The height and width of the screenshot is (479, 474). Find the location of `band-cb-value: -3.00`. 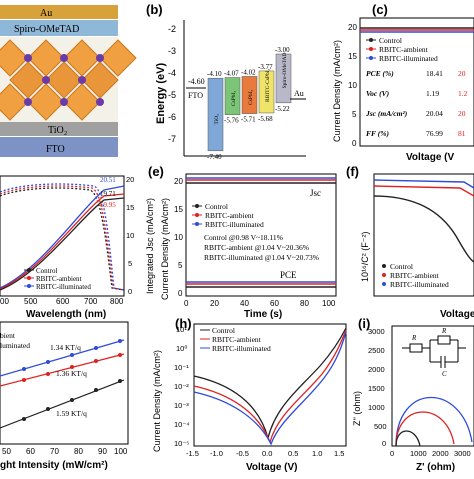

band-cb-value: -3.00 is located at coordinates (282, 50).